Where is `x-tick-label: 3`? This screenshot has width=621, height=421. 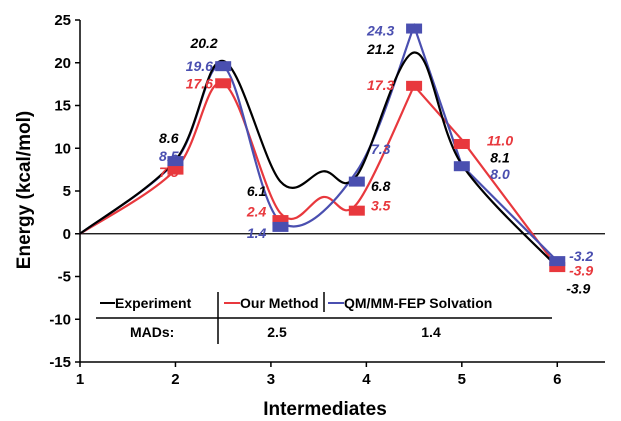 x-tick-label: 3 is located at coordinates (271, 379).